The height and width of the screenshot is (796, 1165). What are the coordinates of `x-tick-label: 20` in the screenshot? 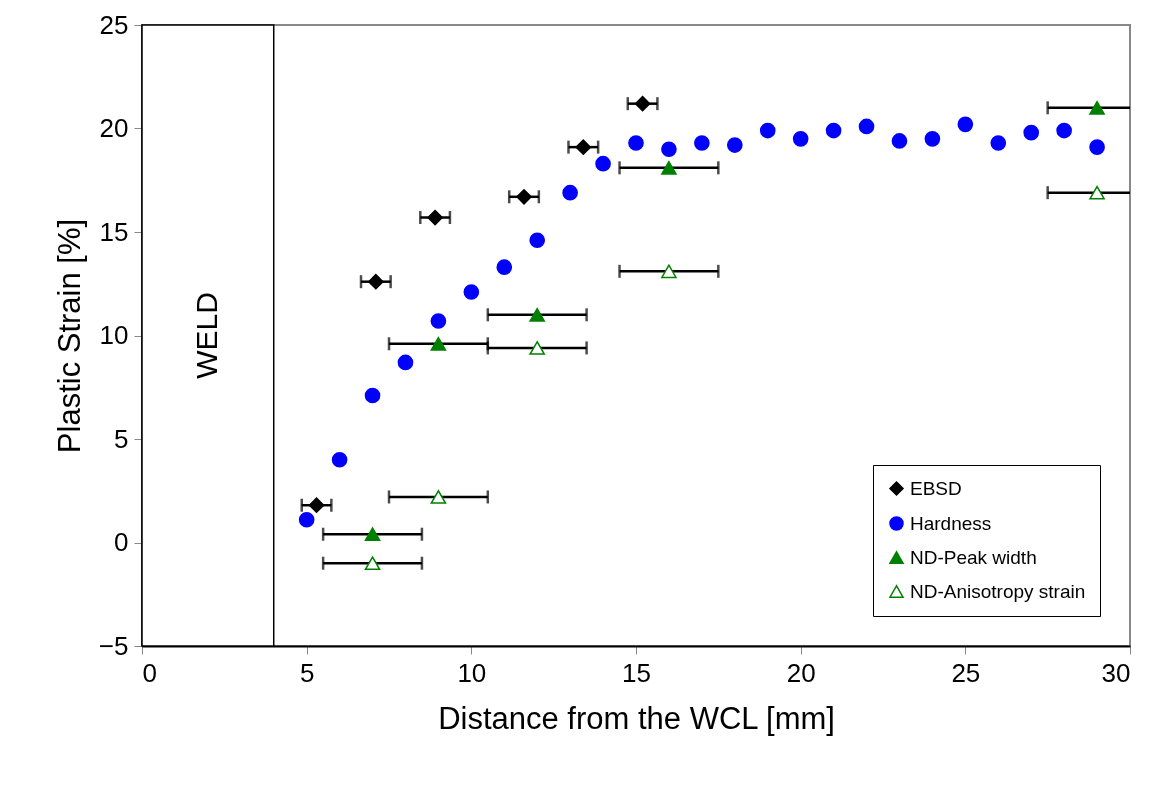 It's located at (801, 672).